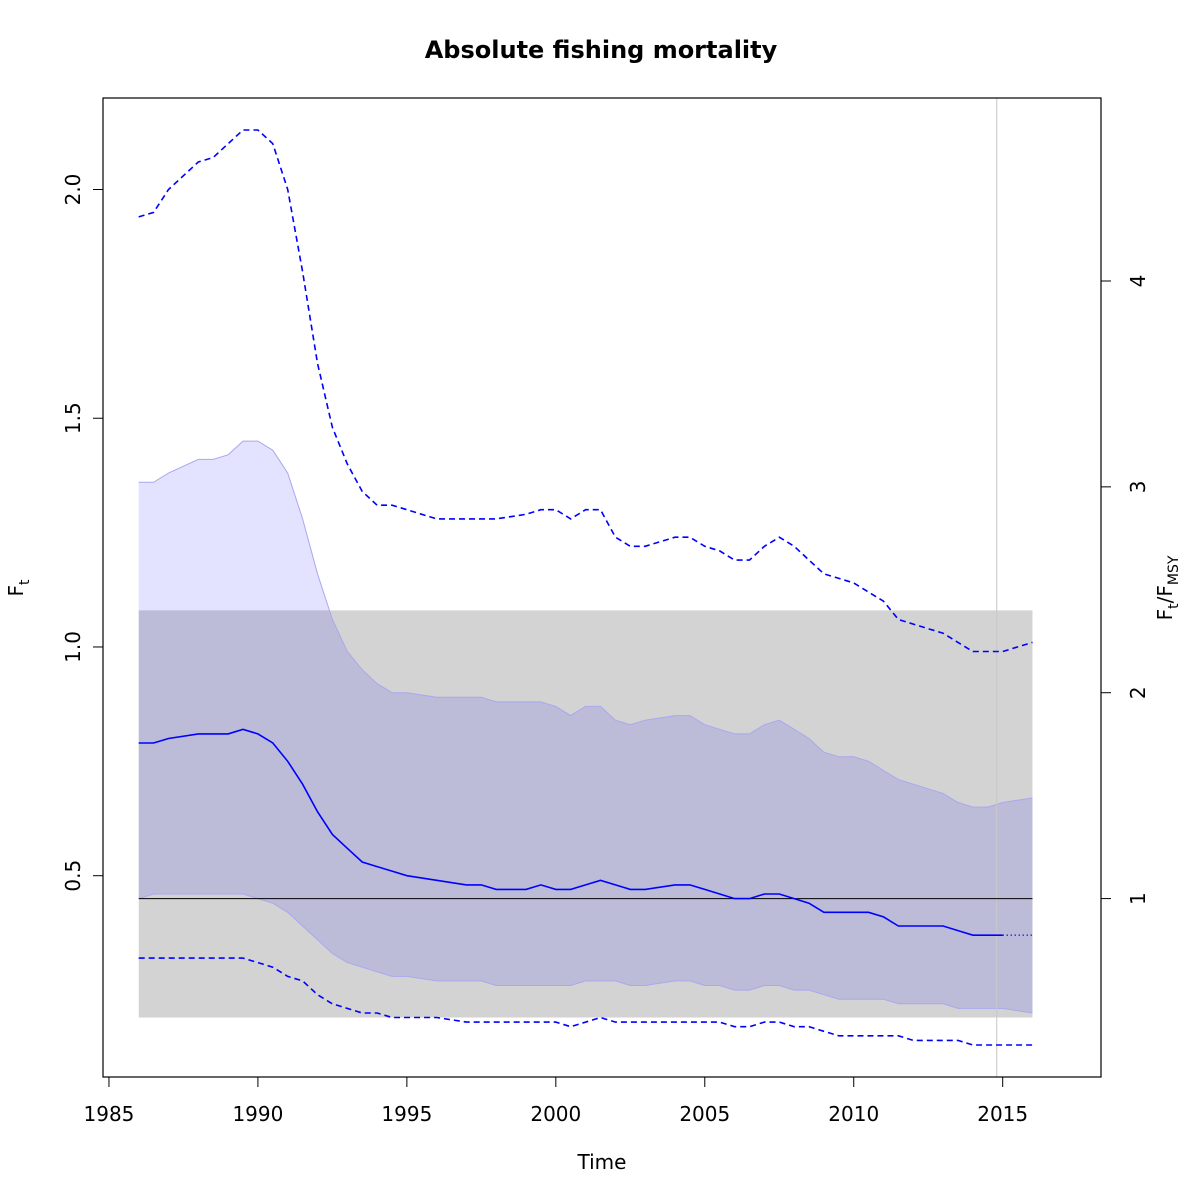 Image resolution: width=1200 pixels, height=1200 pixels. What do you see at coordinates (82, 533) in the screenshot?
I see `y-axis: 0.5 1.0 1.5 2.0` at bounding box center [82, 533].